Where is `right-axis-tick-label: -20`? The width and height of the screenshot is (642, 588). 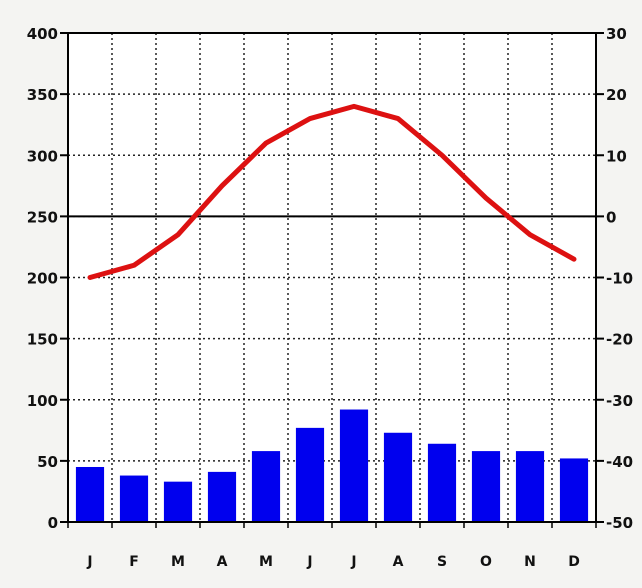 right-axis-tick-label: -20 is located at coordinates (619, 340).